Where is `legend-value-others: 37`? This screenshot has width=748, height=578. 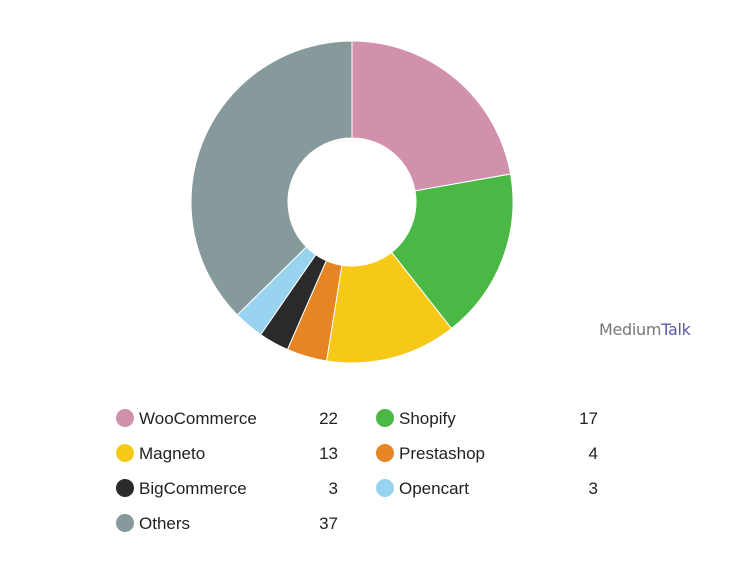
legend-value-others: 37 is located at coordinates (328, 523).